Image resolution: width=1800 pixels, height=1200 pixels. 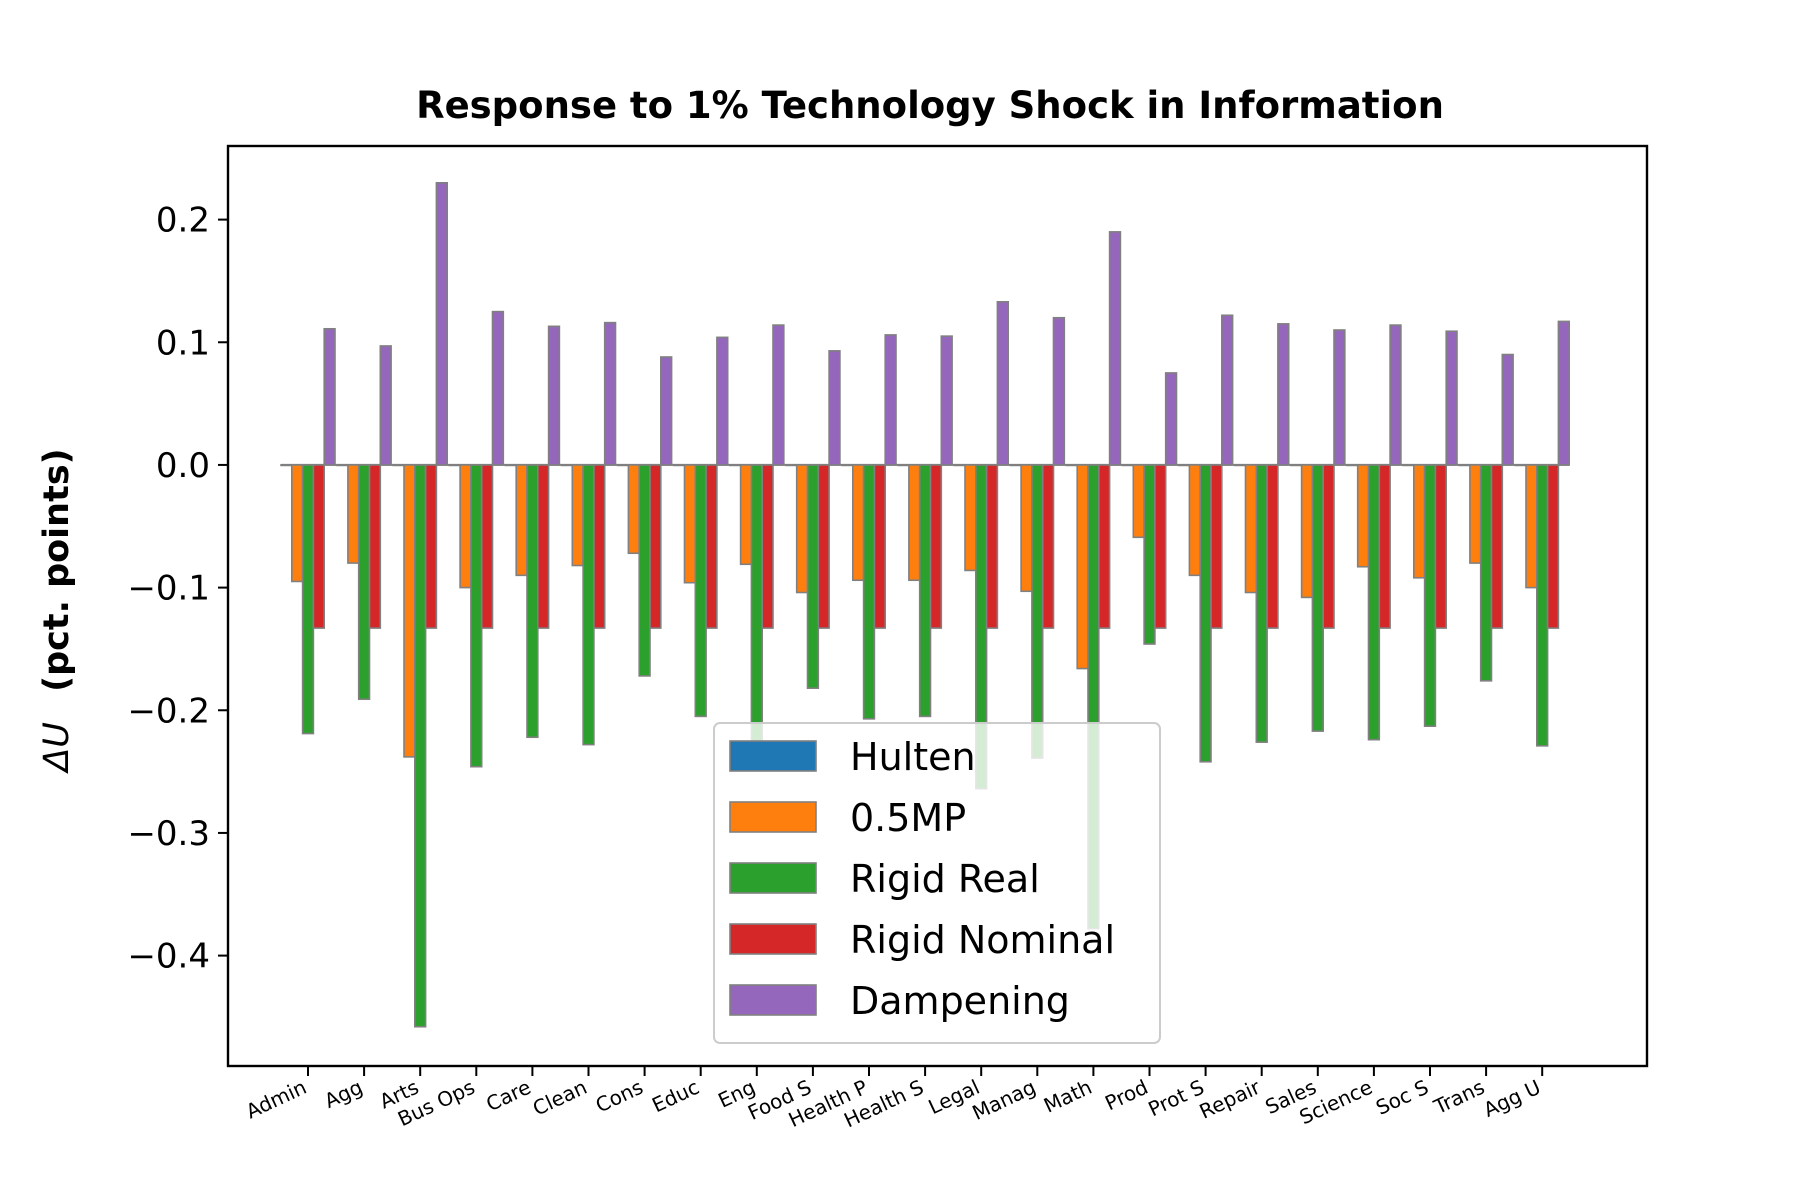 What do you see at coordinates (773, 817) in the screenshot?
I see `legend-swatch-0-5mp` at bounding box center [773, 817].